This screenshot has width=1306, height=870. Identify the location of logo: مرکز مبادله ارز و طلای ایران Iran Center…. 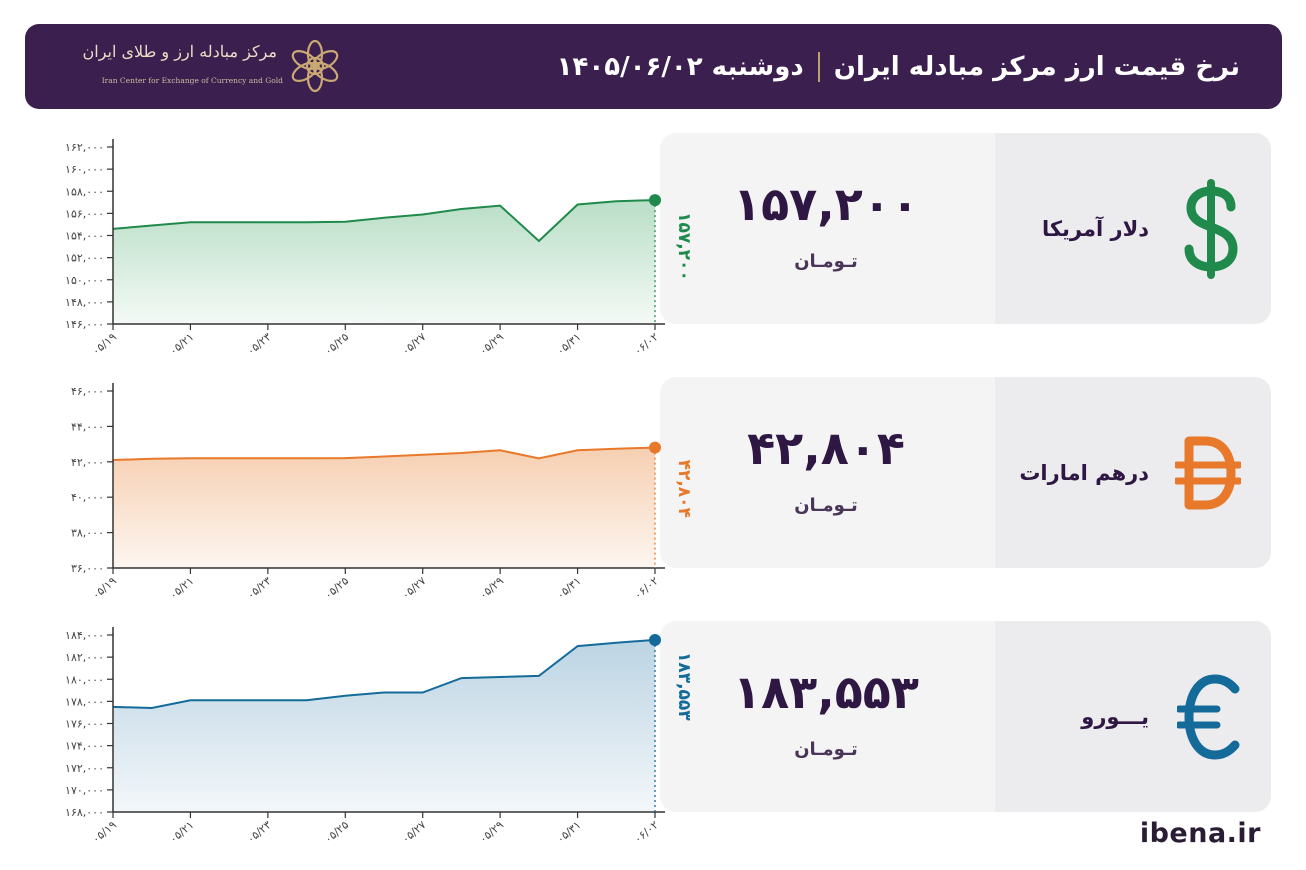
(212, 67).